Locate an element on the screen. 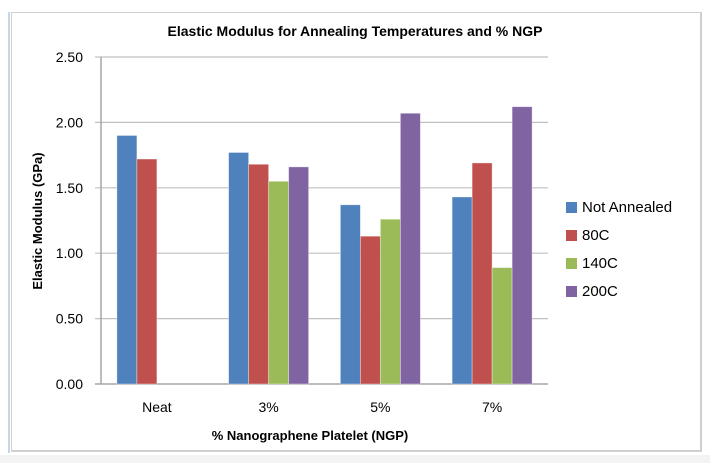 The image size is (710, 463). bar-80c-7pct is located at coordinates (482, 273).